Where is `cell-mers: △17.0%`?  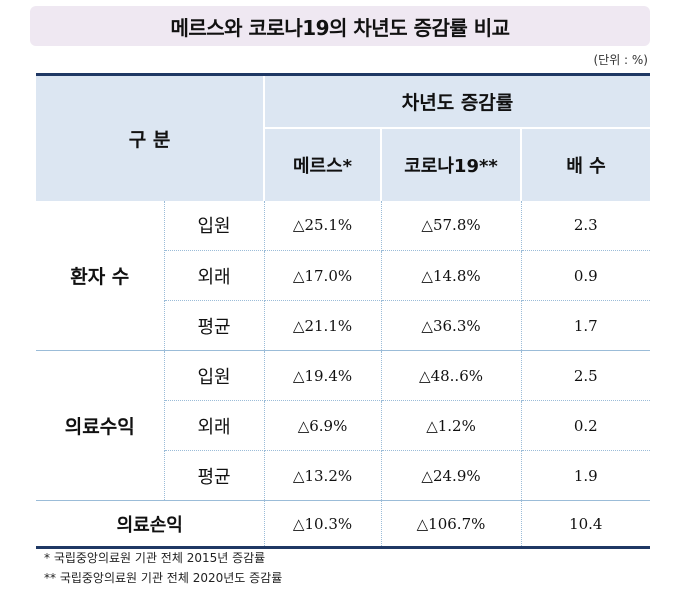 cell-mers: △17.0% is located at coordinates (323, 275).